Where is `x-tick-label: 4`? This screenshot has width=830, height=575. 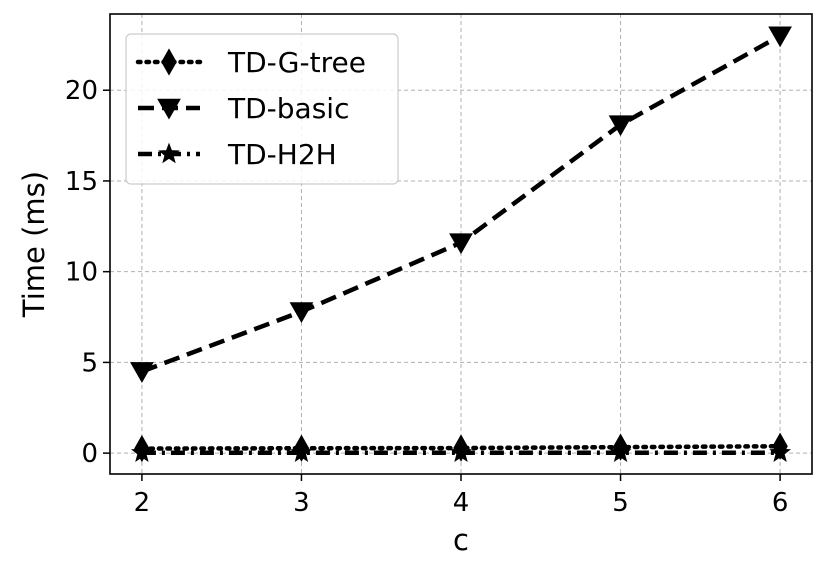
x-tick-label: 4 is located at coordinates (461, 503).